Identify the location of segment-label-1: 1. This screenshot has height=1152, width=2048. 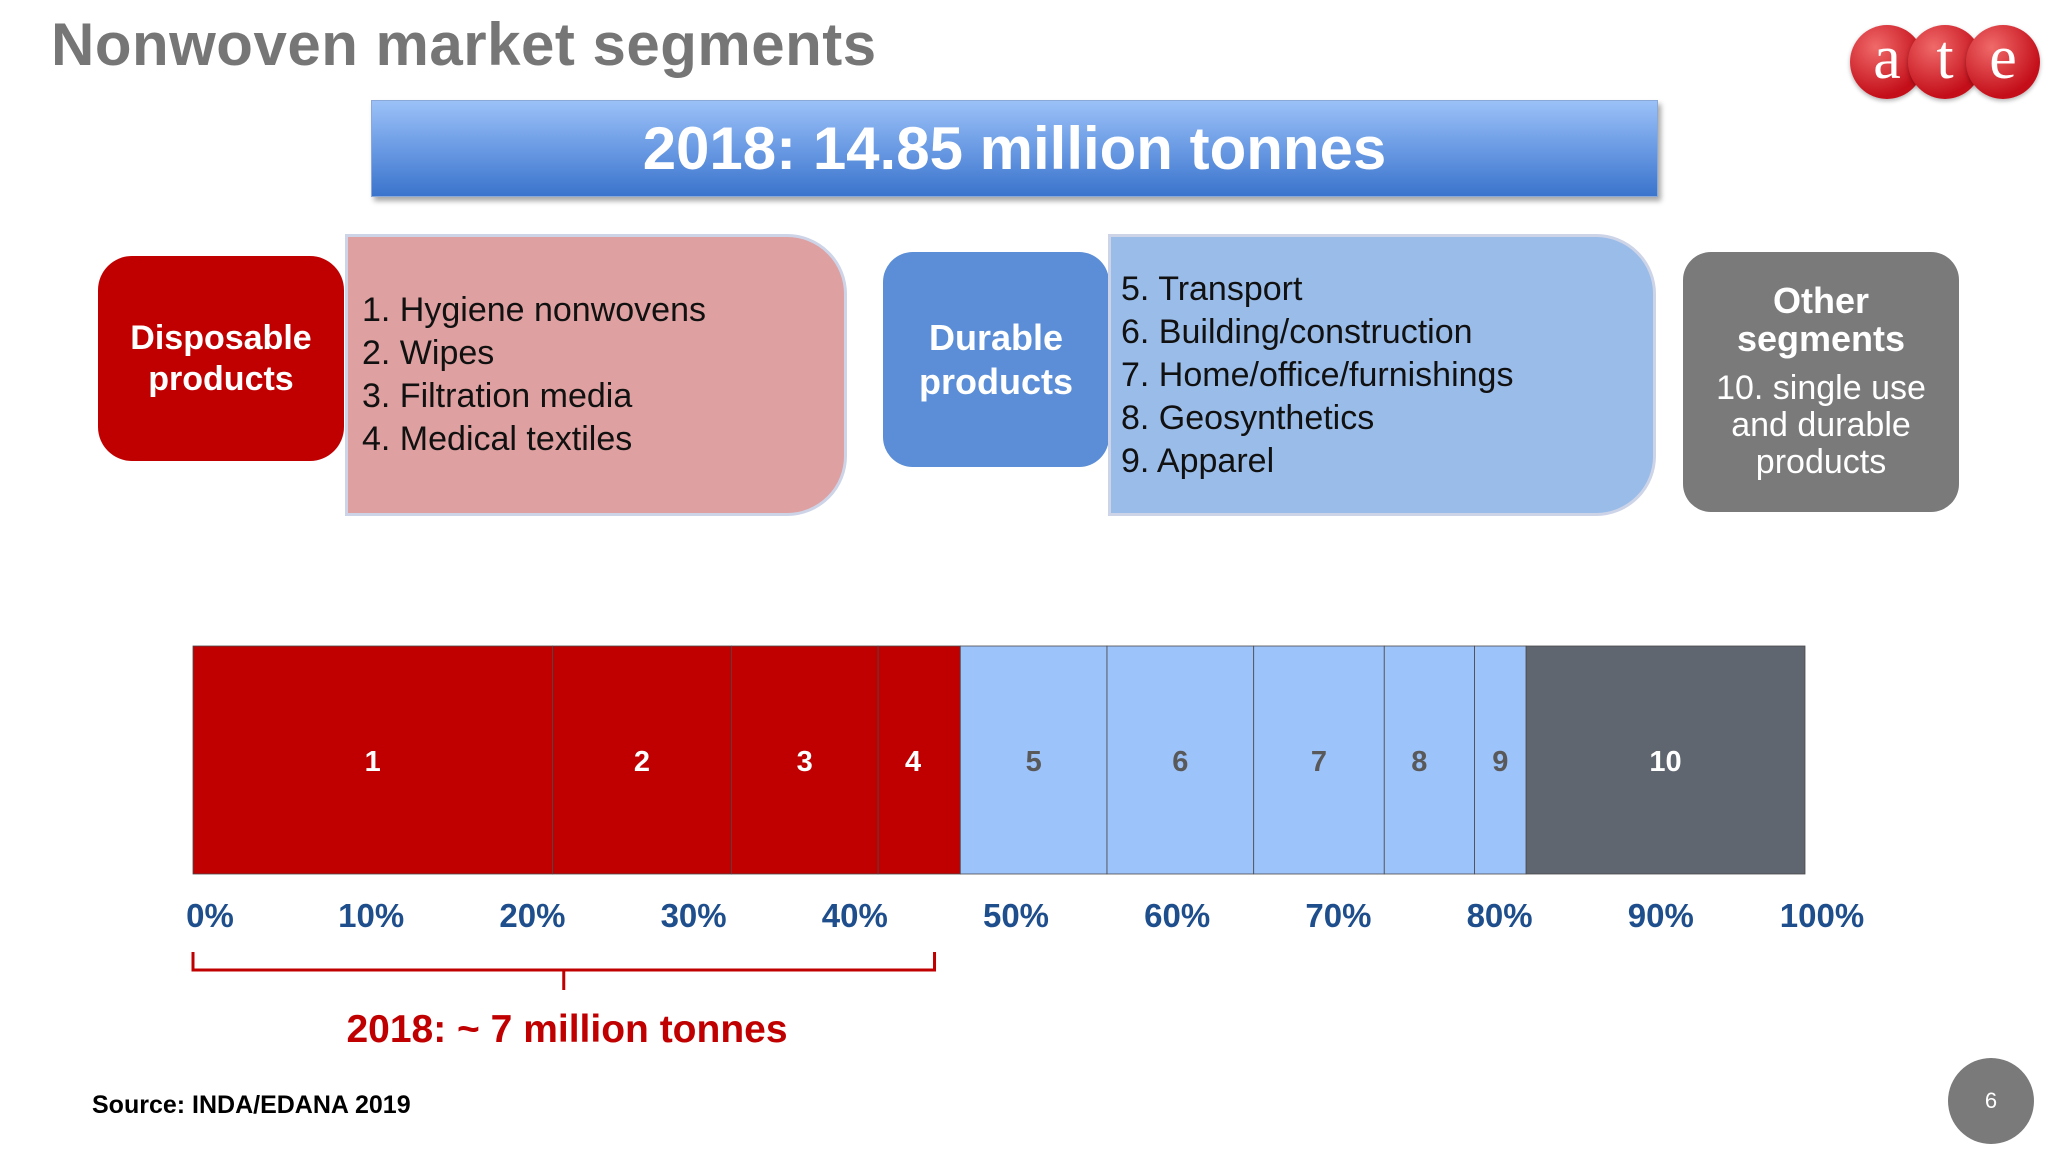
(373, 762).